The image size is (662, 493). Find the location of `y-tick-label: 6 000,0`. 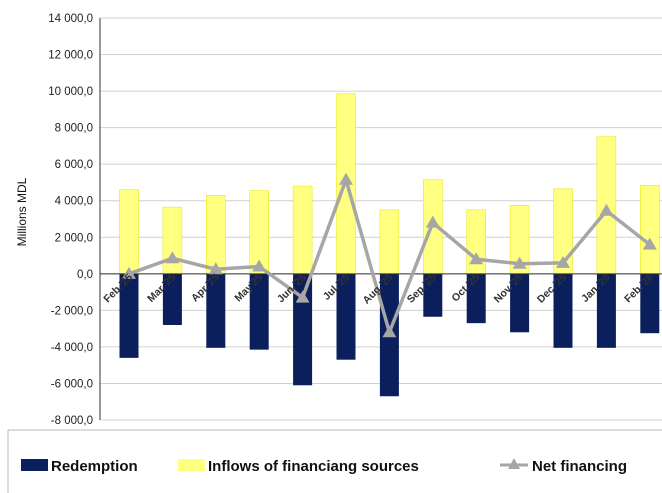

y-tick-label: 6 000,0 is located at coordinates (74, 165).